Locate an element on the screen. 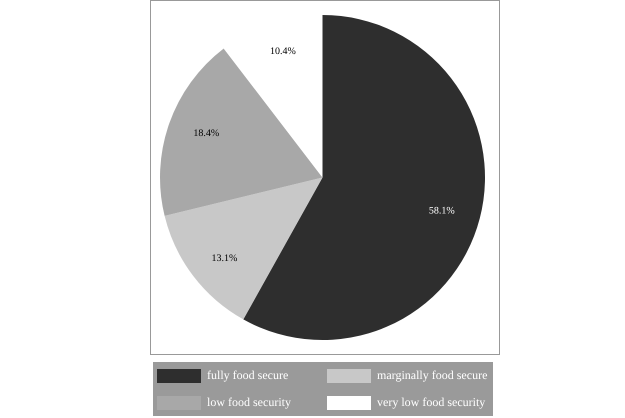  data-label: 58.1% is located at coordinates (441, 211).